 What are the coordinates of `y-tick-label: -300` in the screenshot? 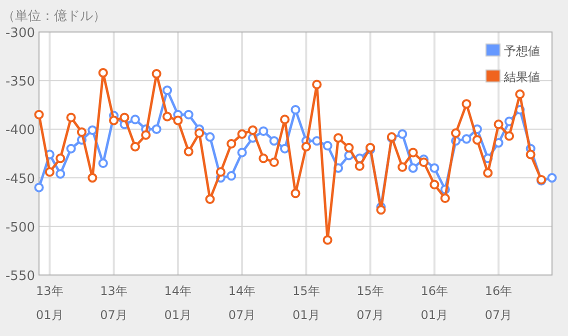 It's located at (20, 33).